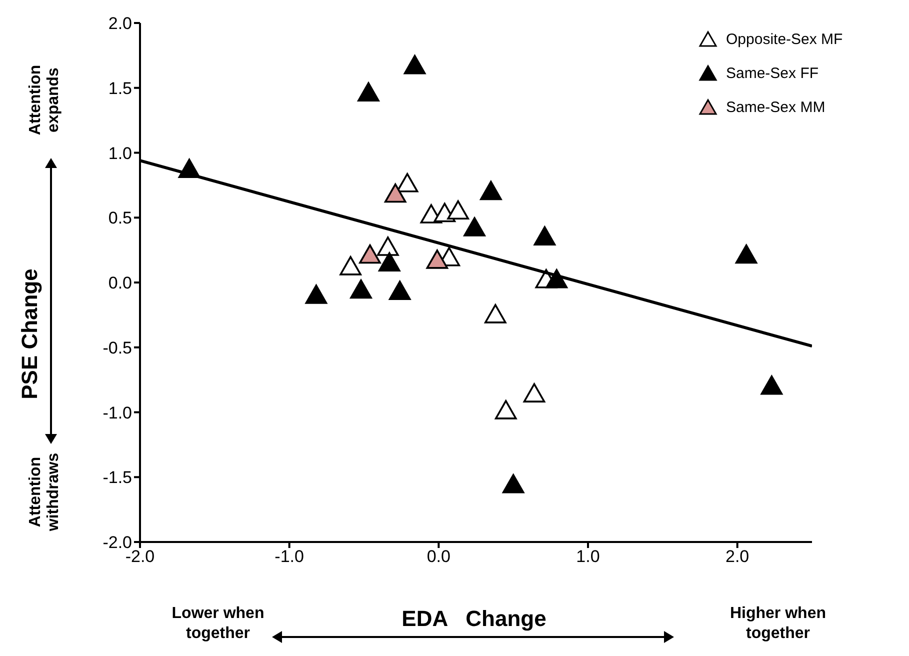  Describe the element at coordinates (289, 556) in the screenshot. I see `x-tick-label: -1.0` at that location.